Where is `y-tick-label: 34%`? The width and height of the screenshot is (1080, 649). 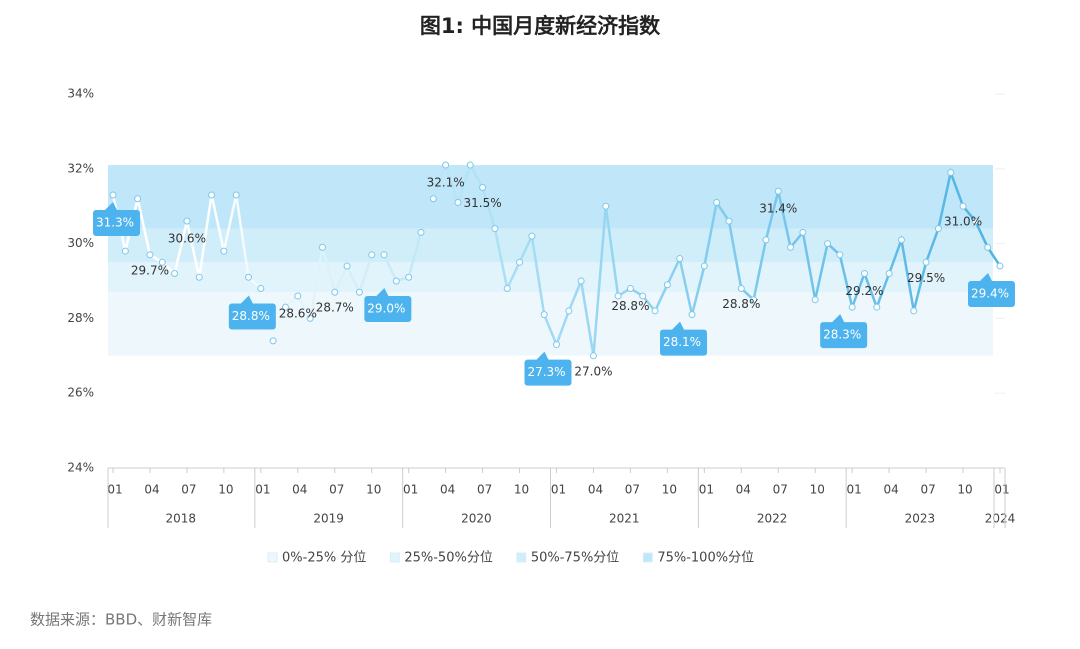 y-tick-label: 34% is located at coordinates (80, 94).